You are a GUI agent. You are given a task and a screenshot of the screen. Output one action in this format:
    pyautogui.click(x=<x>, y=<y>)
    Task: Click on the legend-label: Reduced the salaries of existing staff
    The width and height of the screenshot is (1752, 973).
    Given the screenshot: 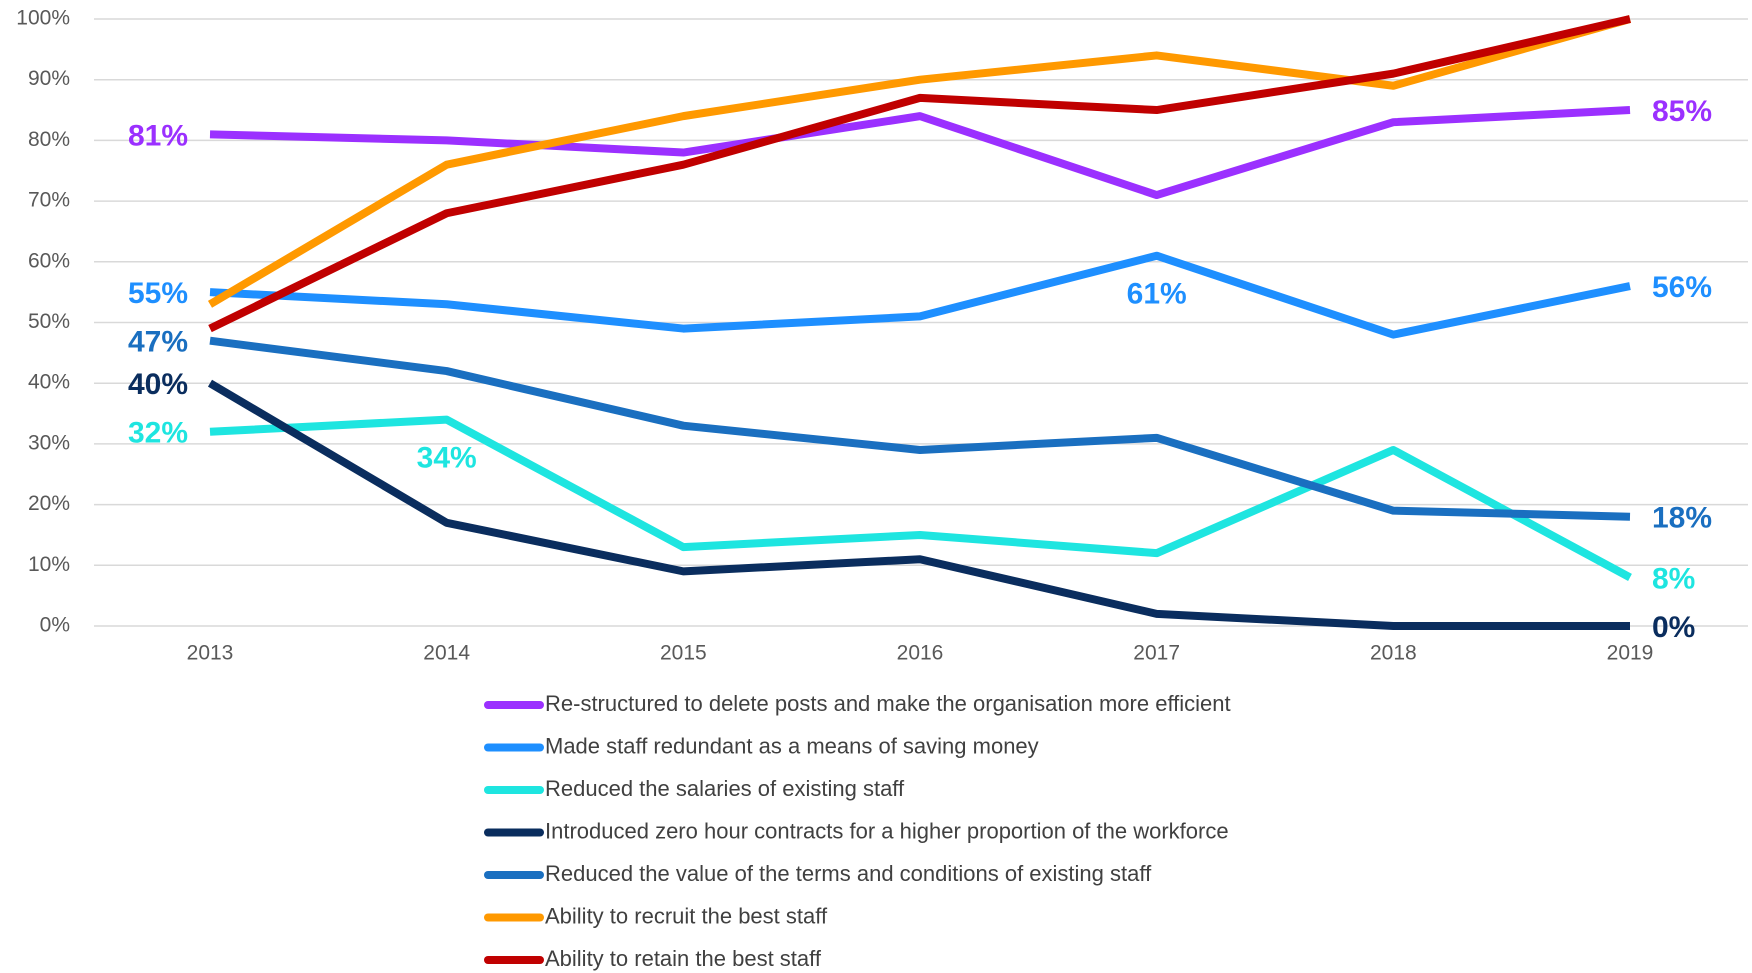 What is the action you would take?
    pyautogui.click(x=725, y=788)
    